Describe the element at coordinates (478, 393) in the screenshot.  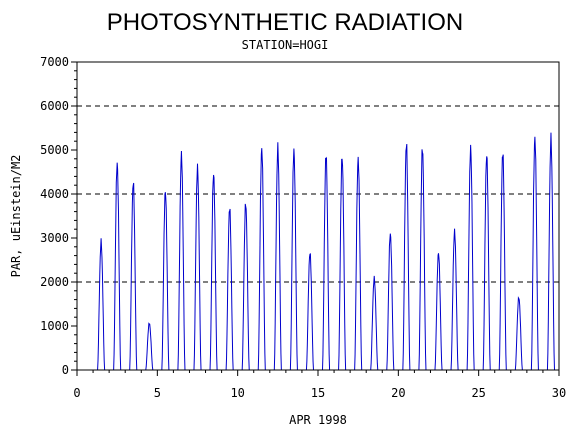
I see `x-tick-label-25: 25` at that location.